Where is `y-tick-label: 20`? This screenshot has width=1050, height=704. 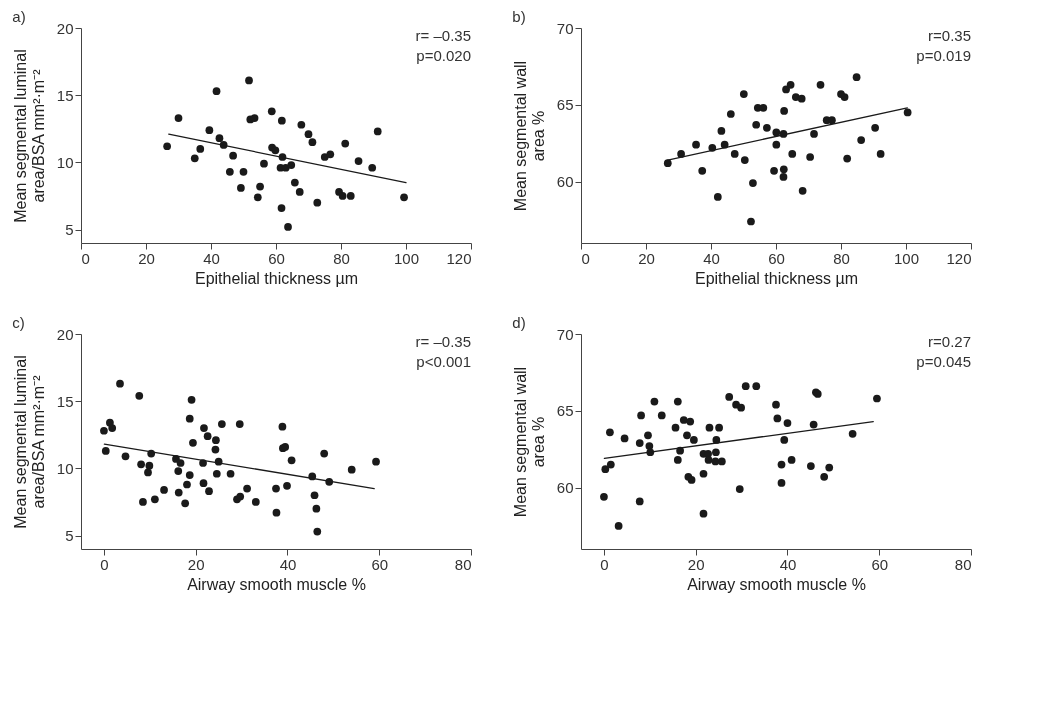
y-tick-label: 20 is located at coordinates (65, 334).